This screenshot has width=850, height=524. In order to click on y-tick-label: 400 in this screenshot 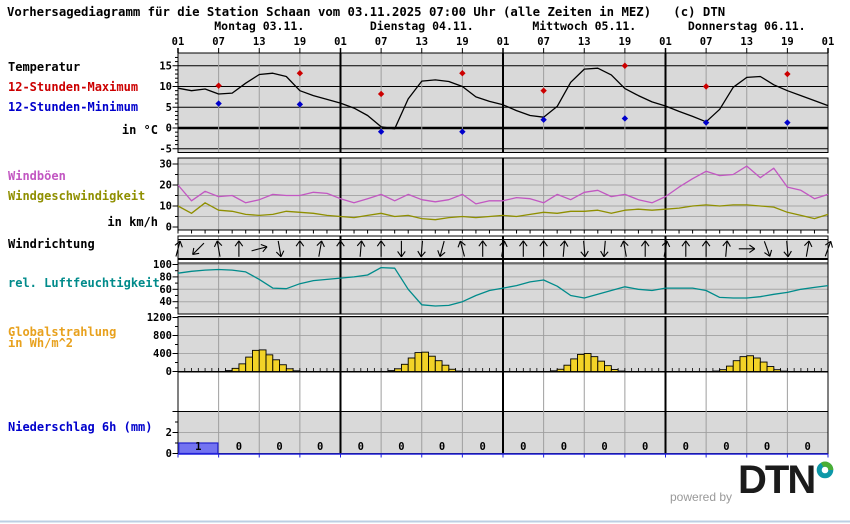, I will do `click(162, 354)`.